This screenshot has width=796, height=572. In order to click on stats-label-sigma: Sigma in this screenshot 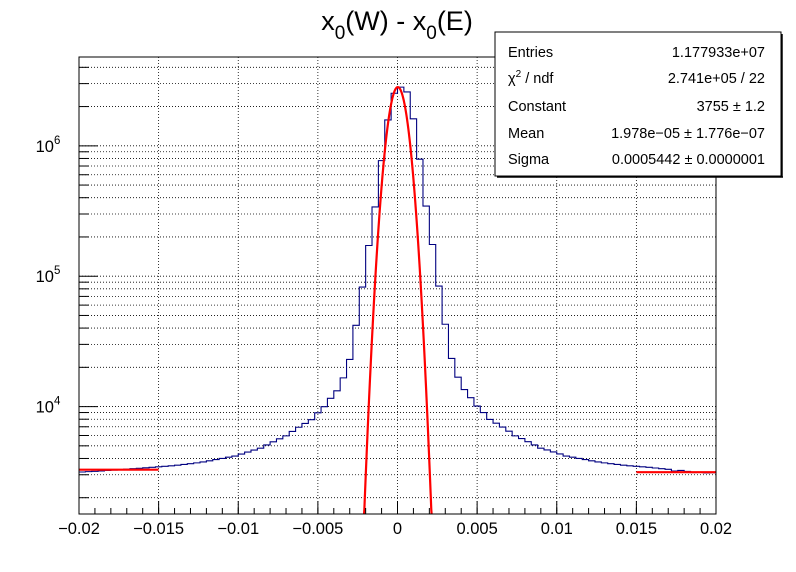, I will do `click(529, 160)`.